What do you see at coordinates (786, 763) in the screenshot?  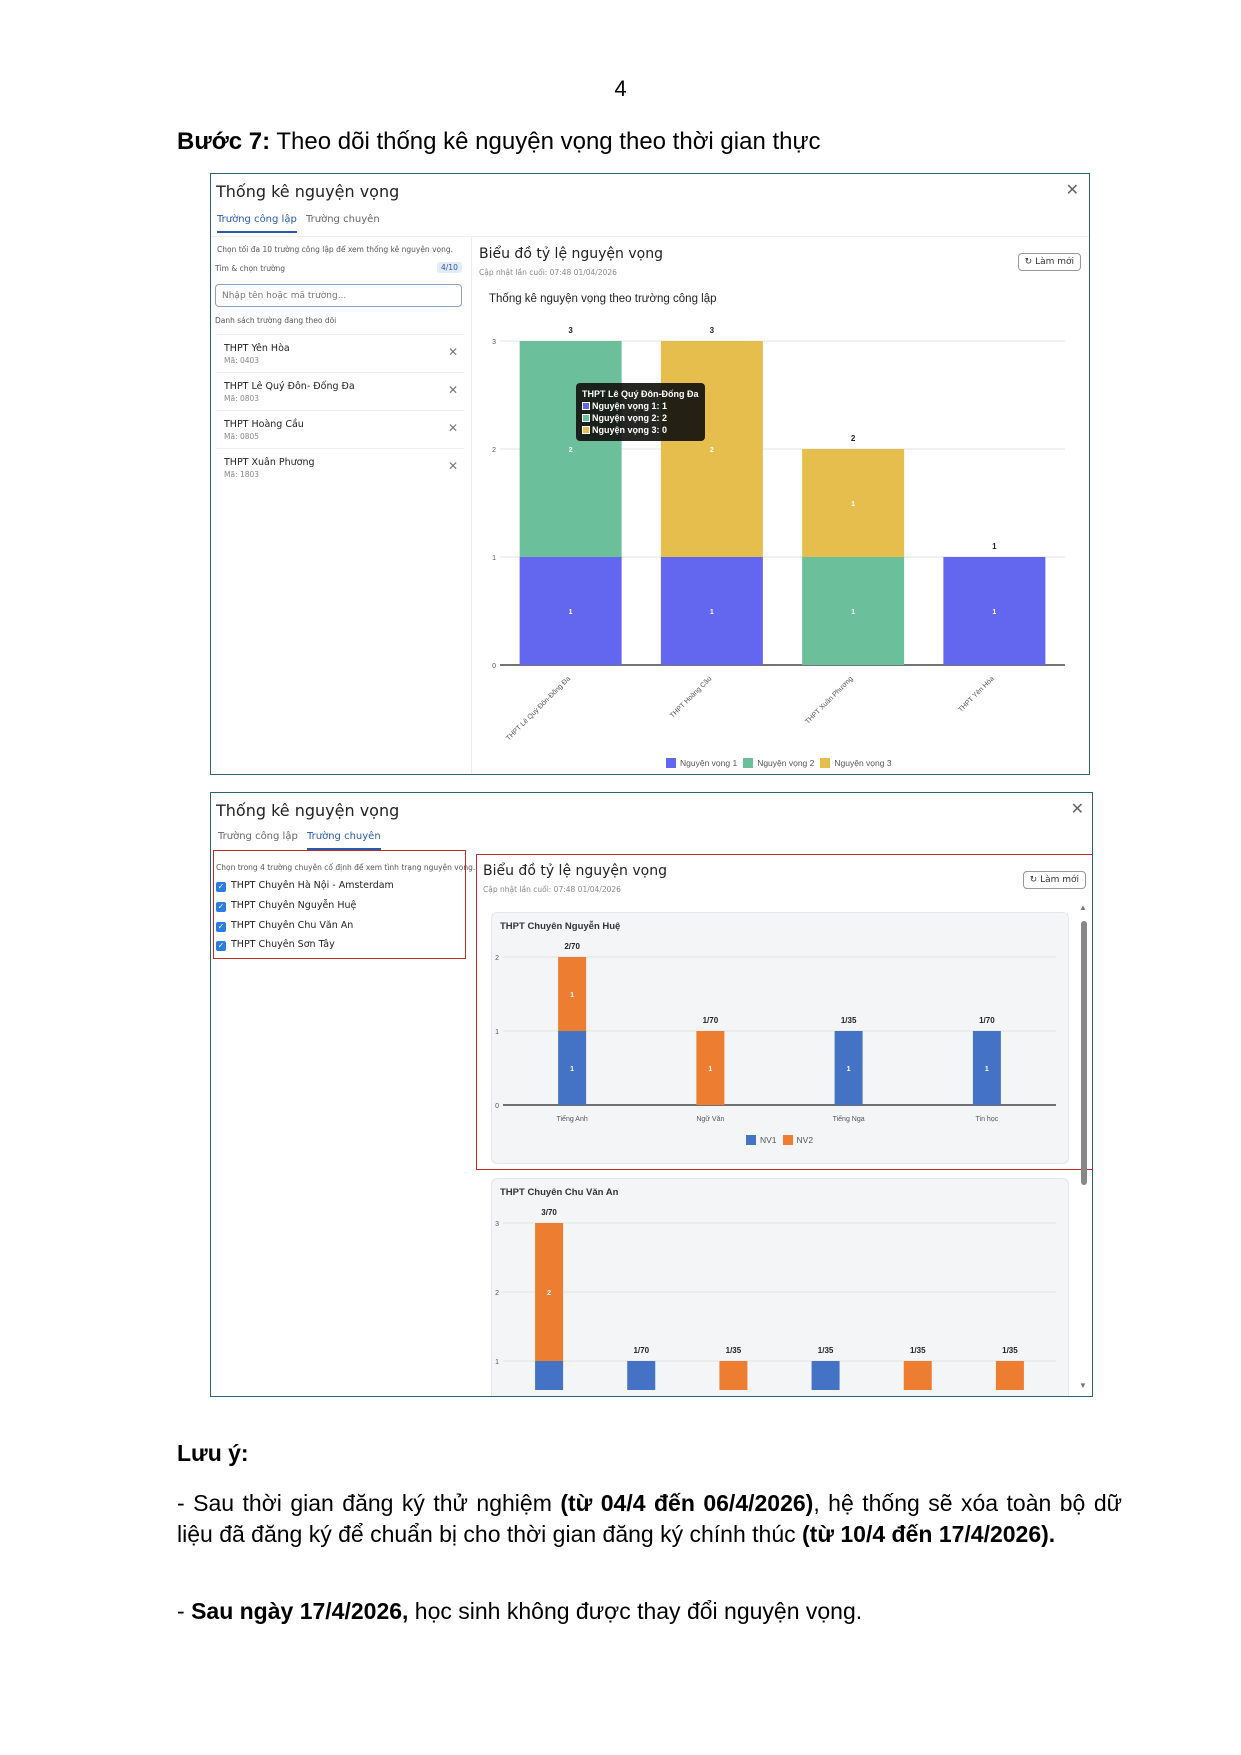 I see `legend-label: Nguyện vọng 2` at bounding box center [786, 763].